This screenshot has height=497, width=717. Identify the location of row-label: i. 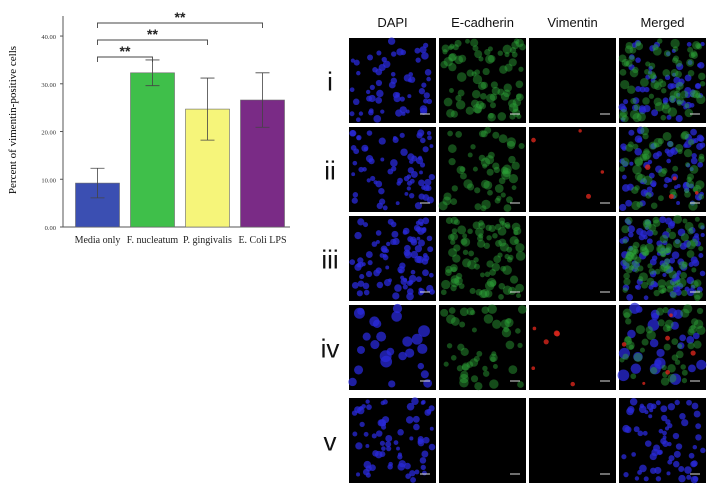
(330, 82).